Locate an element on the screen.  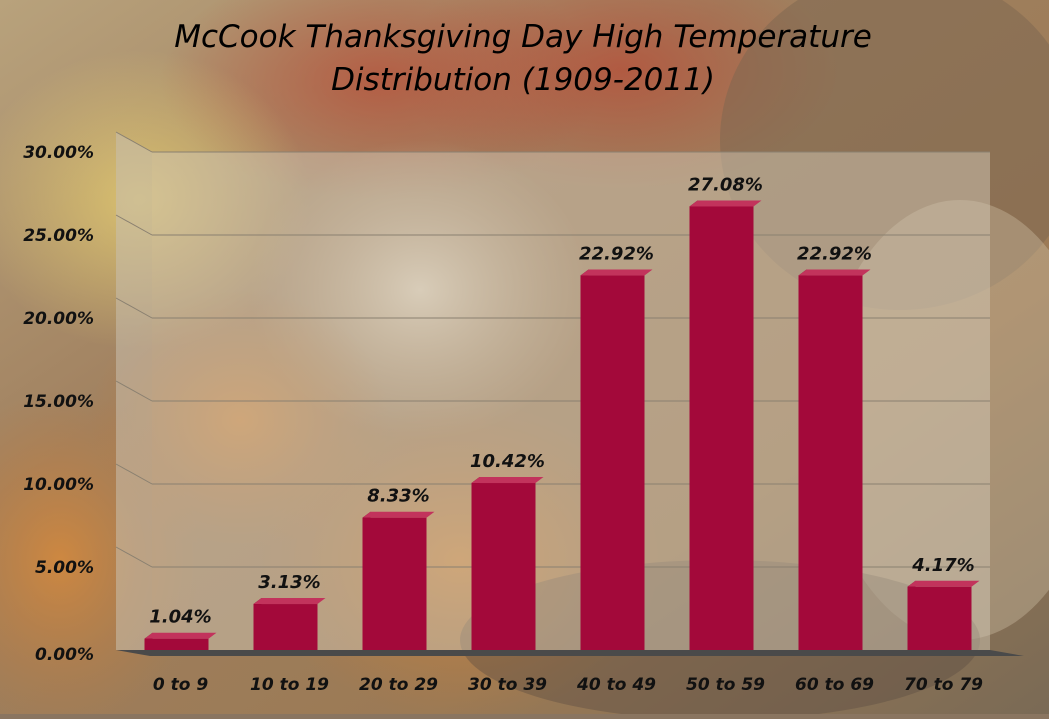
y-tick-label: 10.00% is located at coordinates (58, 485).